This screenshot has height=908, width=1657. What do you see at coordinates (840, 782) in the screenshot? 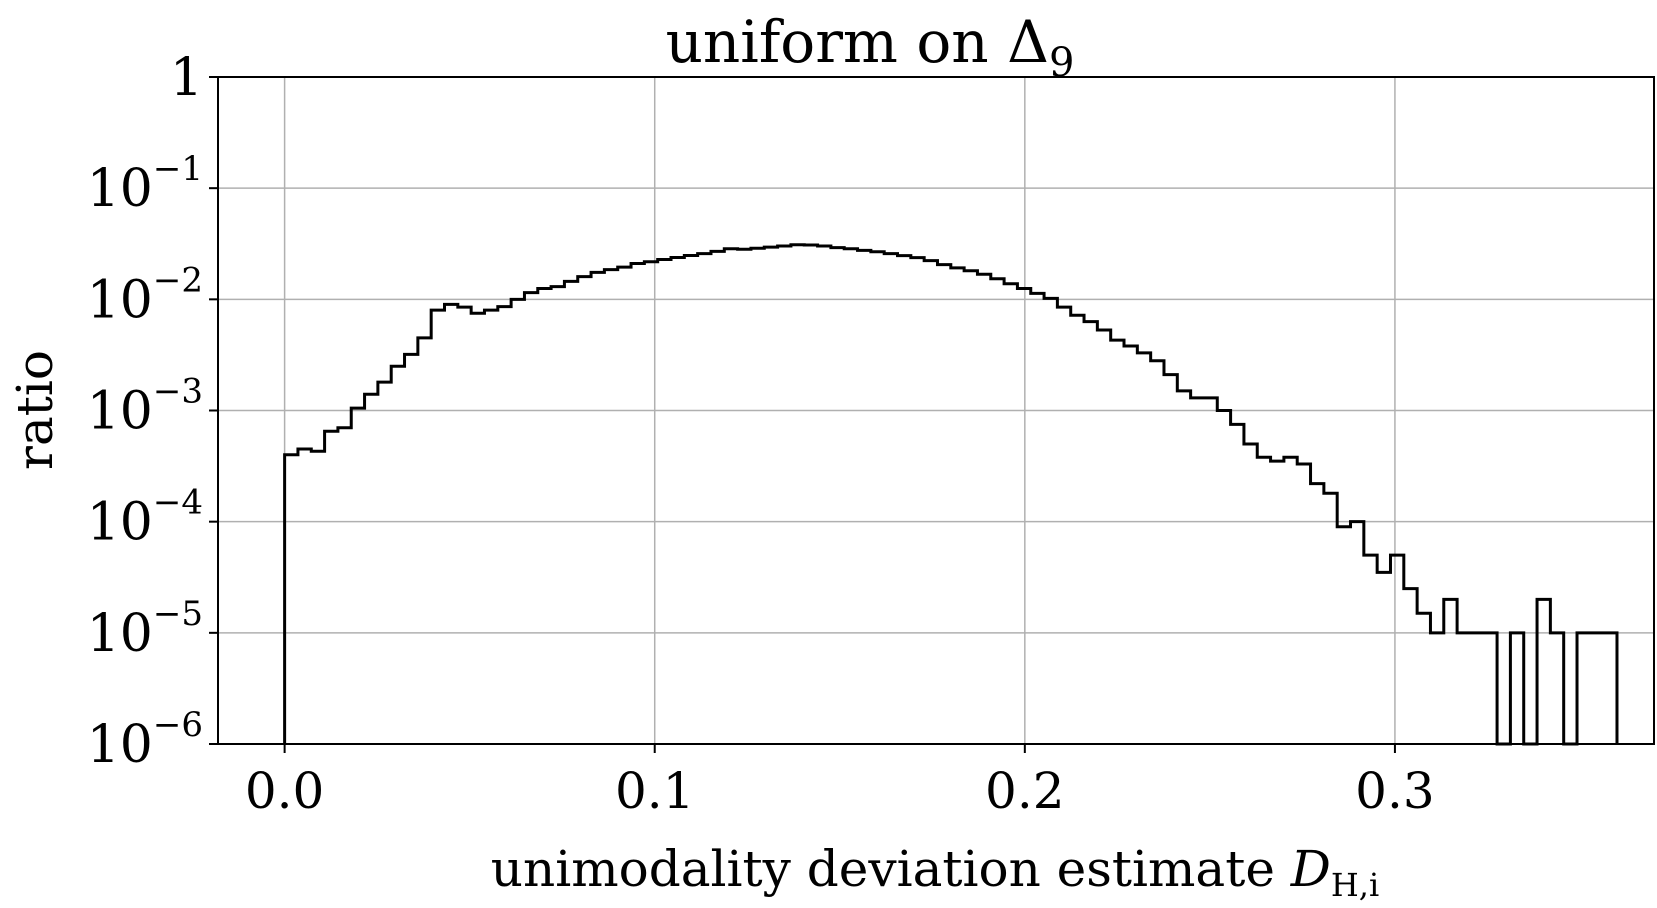
I see `x-axis-ticks: 0.0 0.1 0.2 0.3` at bounding box center [840, 782].